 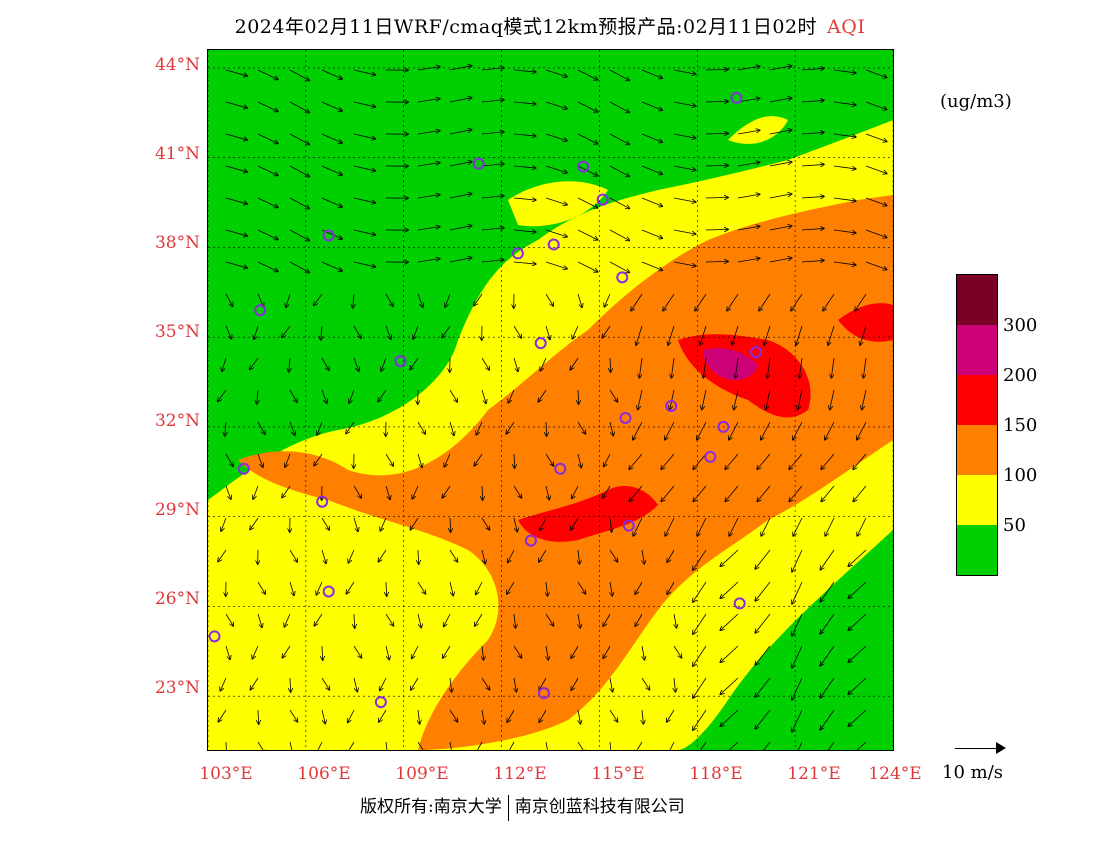 I want to click on lat-label: 41°N, so click(x=177, y=154).